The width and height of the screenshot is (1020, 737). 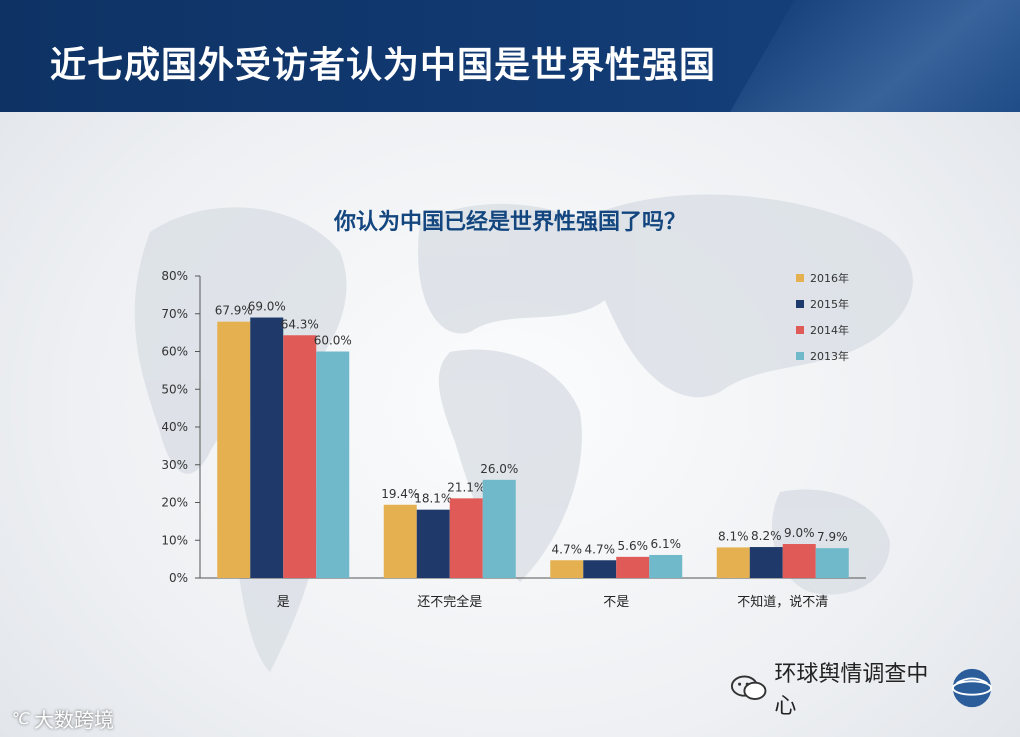 I want to click on bar-value-label: 8.1%, so click(x=733, y=536).